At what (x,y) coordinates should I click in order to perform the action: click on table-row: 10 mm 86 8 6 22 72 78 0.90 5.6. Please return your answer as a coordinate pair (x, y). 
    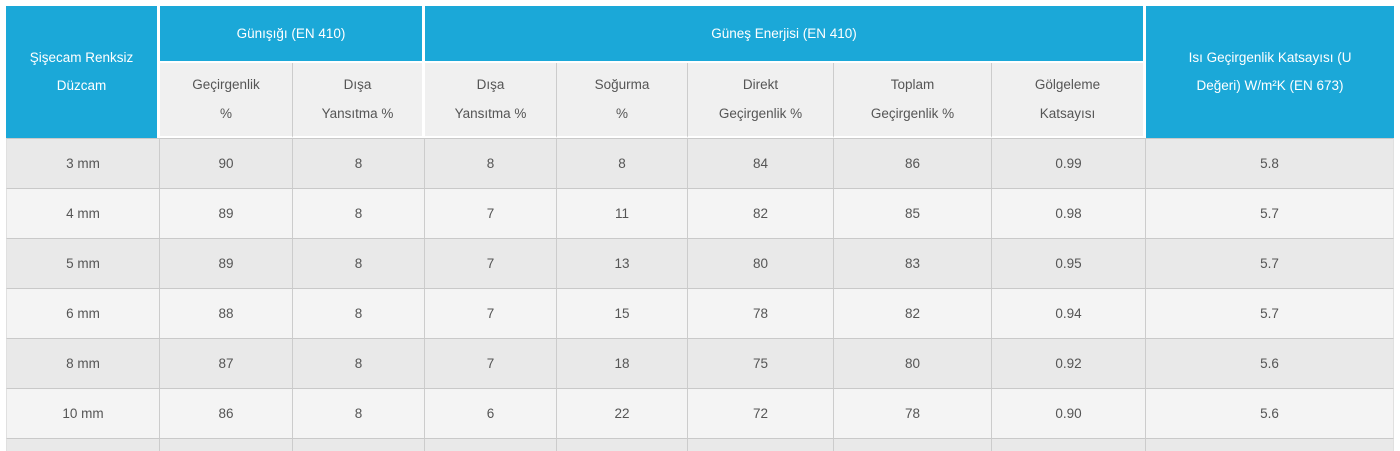
    Looking at the image, I should click on (700, 413).